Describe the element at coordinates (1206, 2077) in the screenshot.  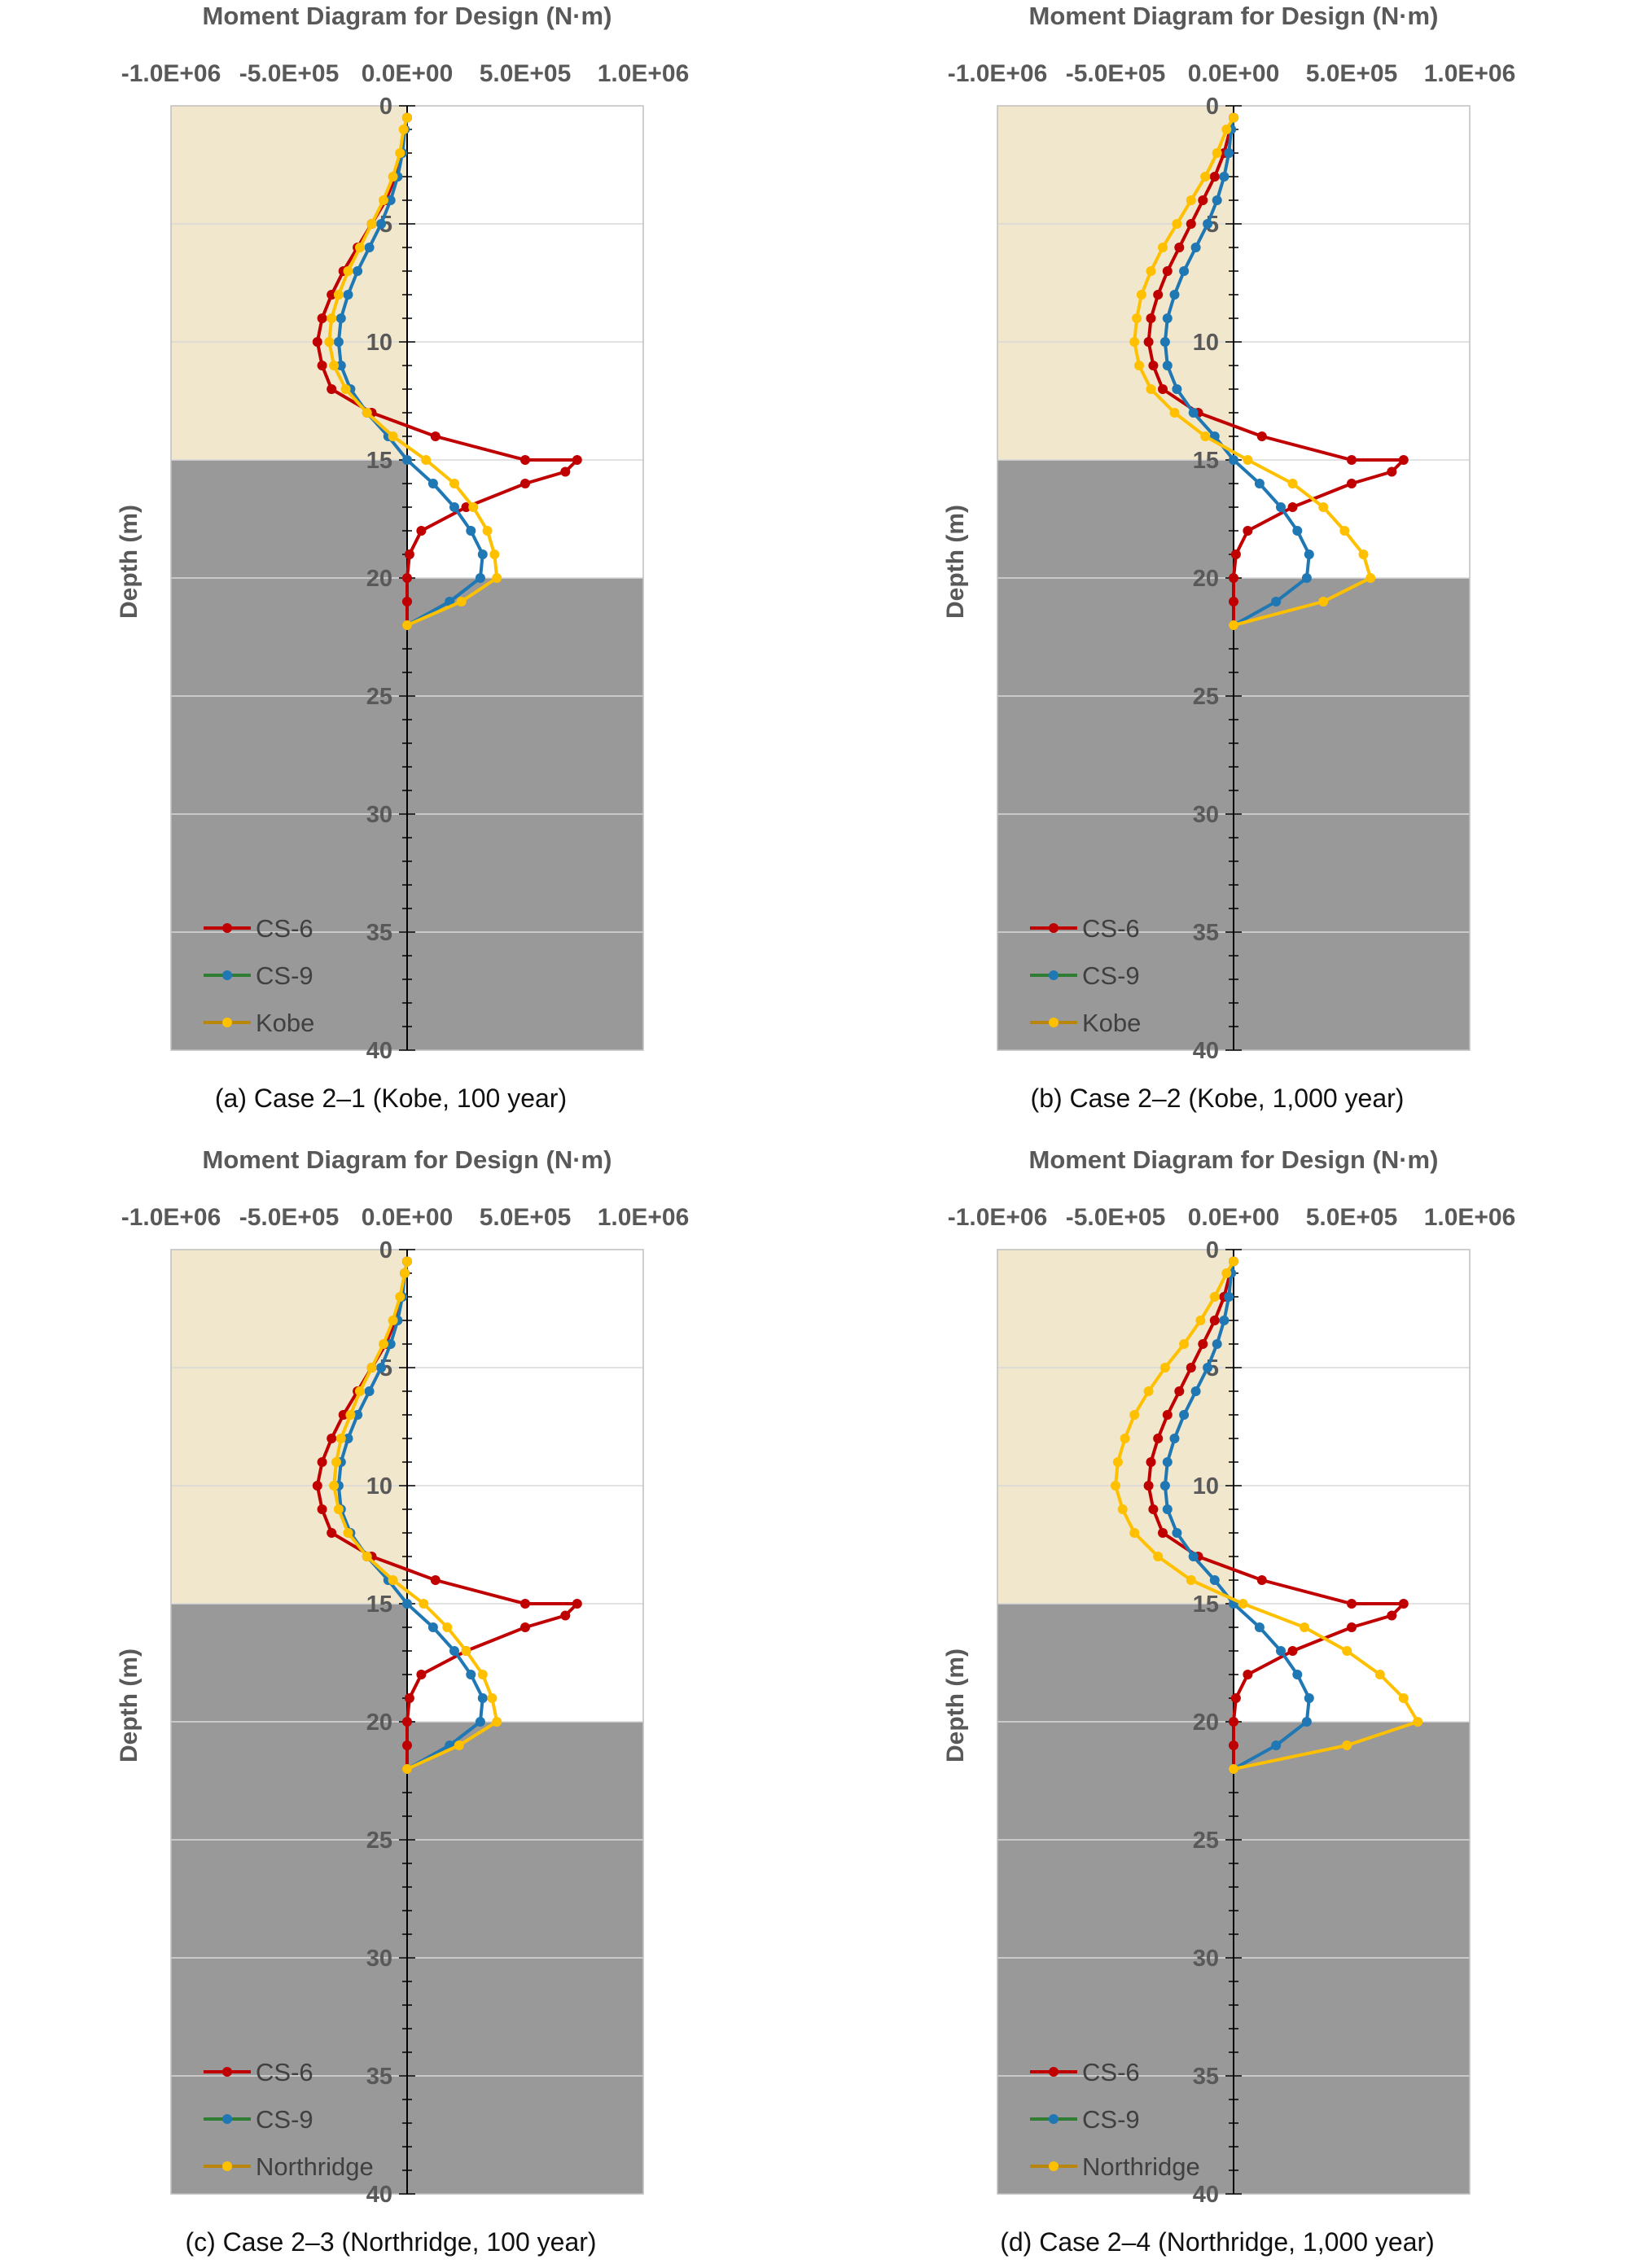
I see `y-tick-label: 35` at that location.